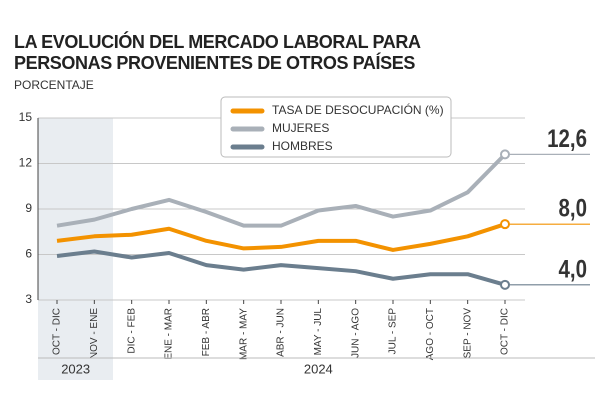 The height and width of the screenshot is (400, 600). What do you see at coordinates (169, 334) in the screenshot?
I see `x-tick-label: ENE - MAR` at bounding box center [169, 334].